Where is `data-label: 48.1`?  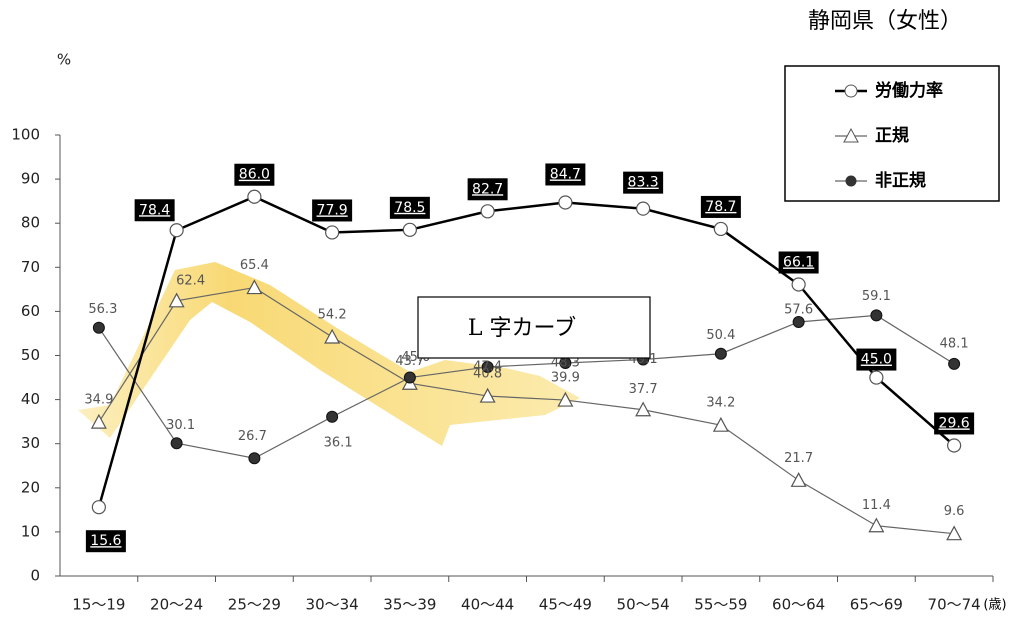
data-label: 48.1 is located at coordinates (954, 343).